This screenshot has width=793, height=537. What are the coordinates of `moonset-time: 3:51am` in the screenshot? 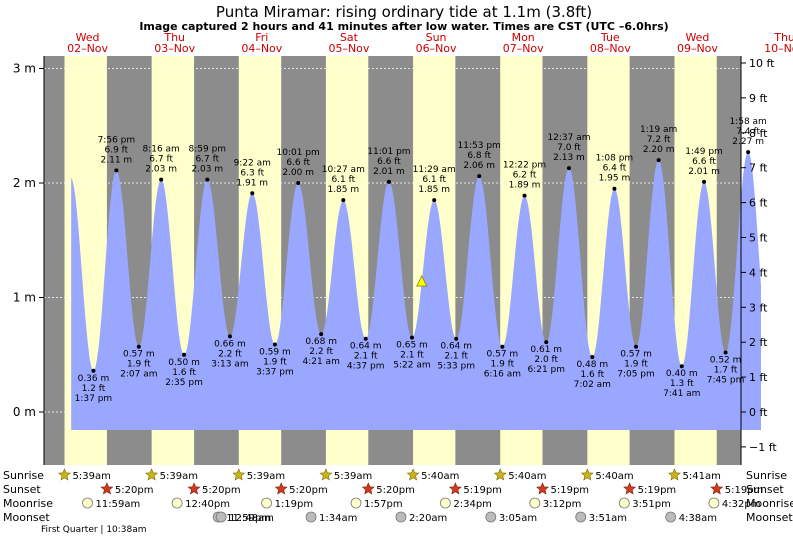 It's located at (608, 518).